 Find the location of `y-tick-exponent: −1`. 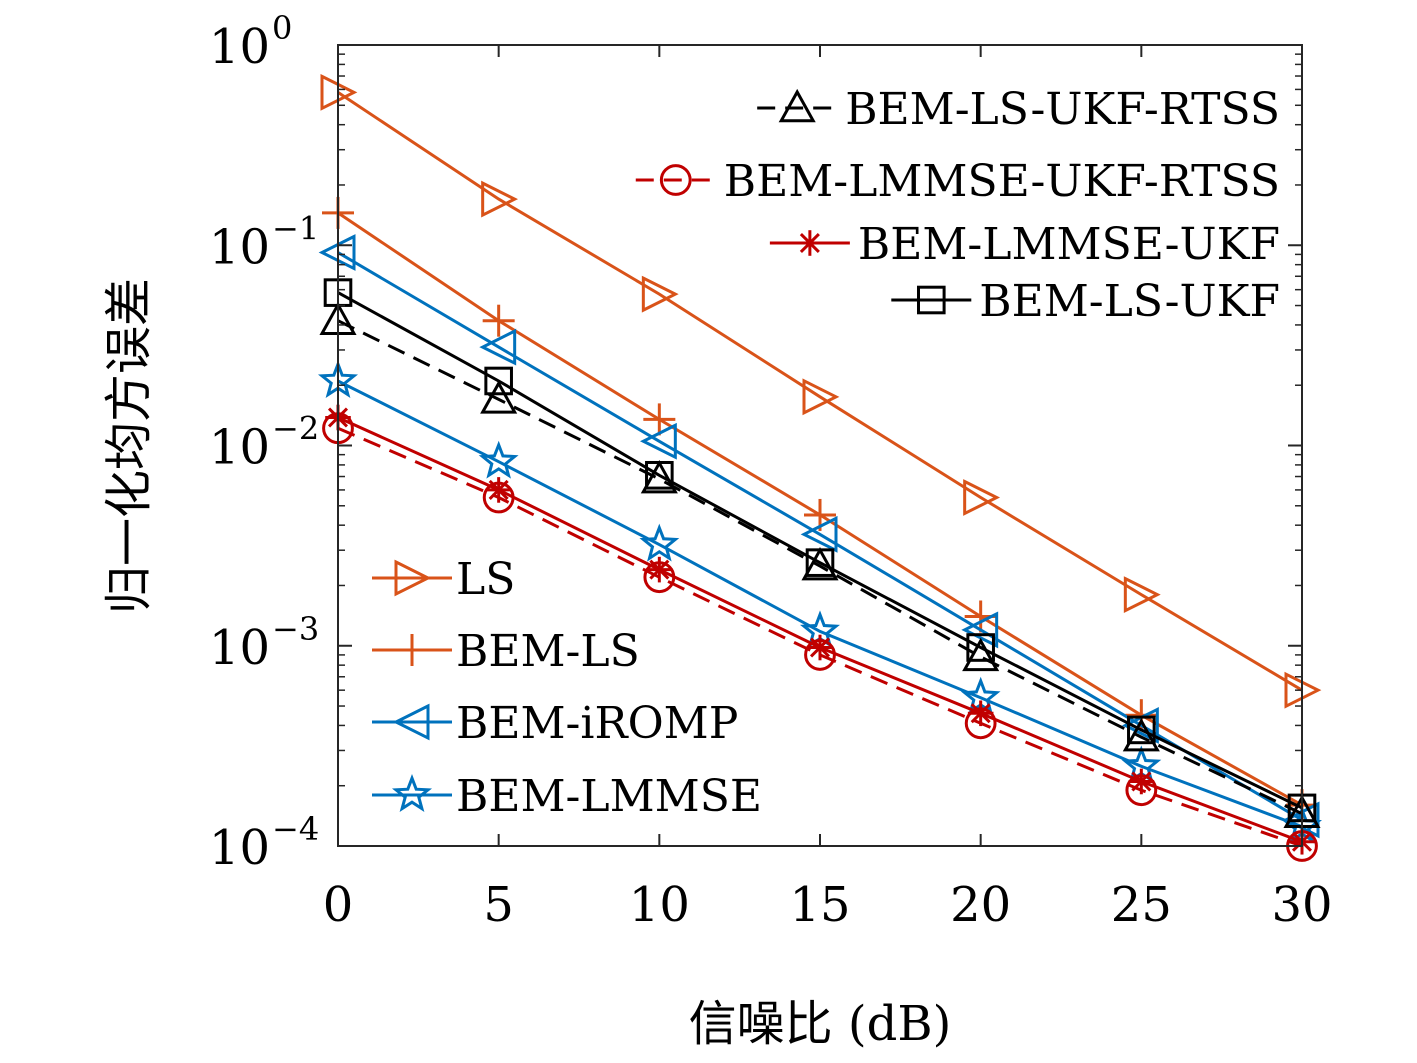

y-tick-exponent: −1 is located at coordinates (295, 228).